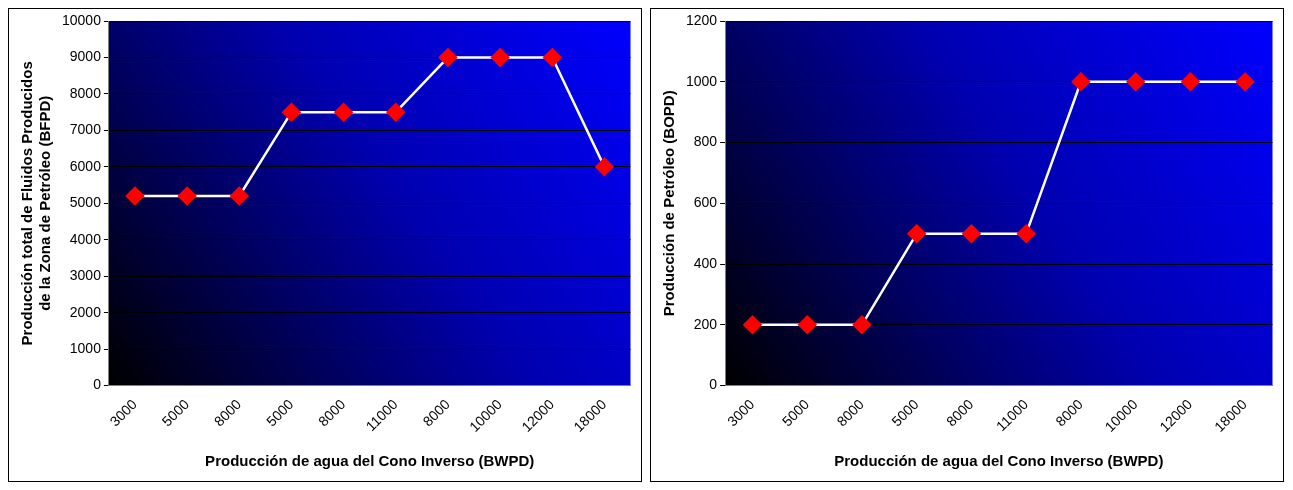  I want to click on y-axis-title: Producción total de Fluidos Producidos de la Zona de Petróleo (BFPD), so click(36, 203).